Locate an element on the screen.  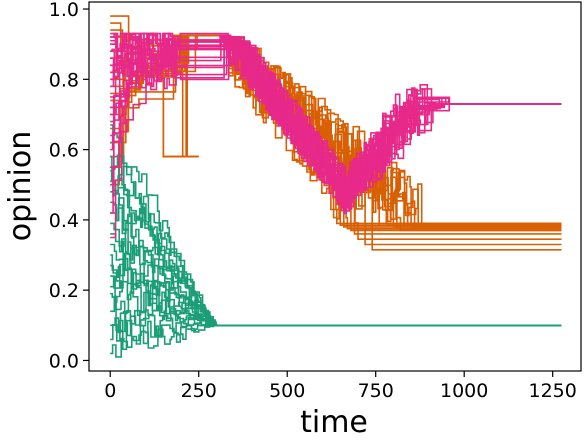
y-tick-label: 0.4 is located at coordinates (64, 221).